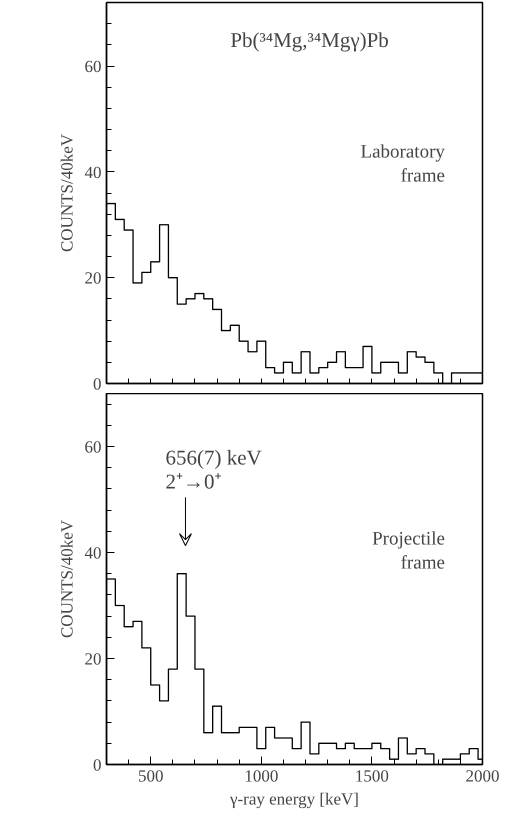 This screenshot has height=826, width=514. What do you see at coordinates (483, 776) in the screenshot?
I see `x-tick-label: 2000` at bounding box center [483, 776].